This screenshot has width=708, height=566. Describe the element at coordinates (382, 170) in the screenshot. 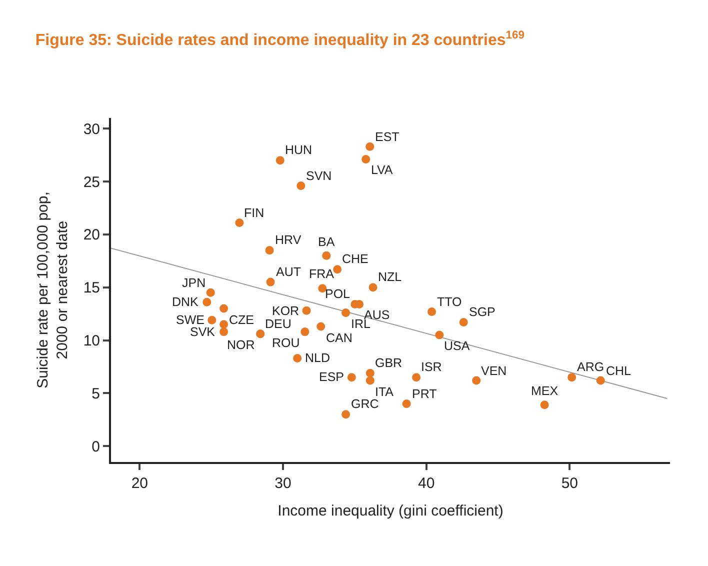

I see `annotation: LVA` at that location.